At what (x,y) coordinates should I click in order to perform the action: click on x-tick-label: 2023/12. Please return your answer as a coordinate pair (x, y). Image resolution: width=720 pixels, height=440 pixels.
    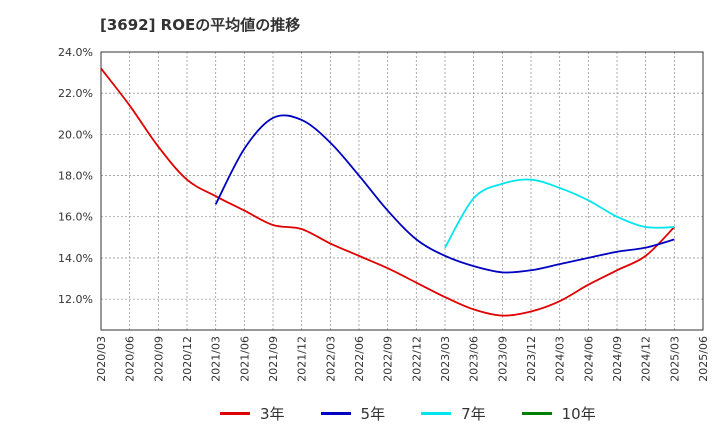
    Looking at the image, I should click on (531, 359).